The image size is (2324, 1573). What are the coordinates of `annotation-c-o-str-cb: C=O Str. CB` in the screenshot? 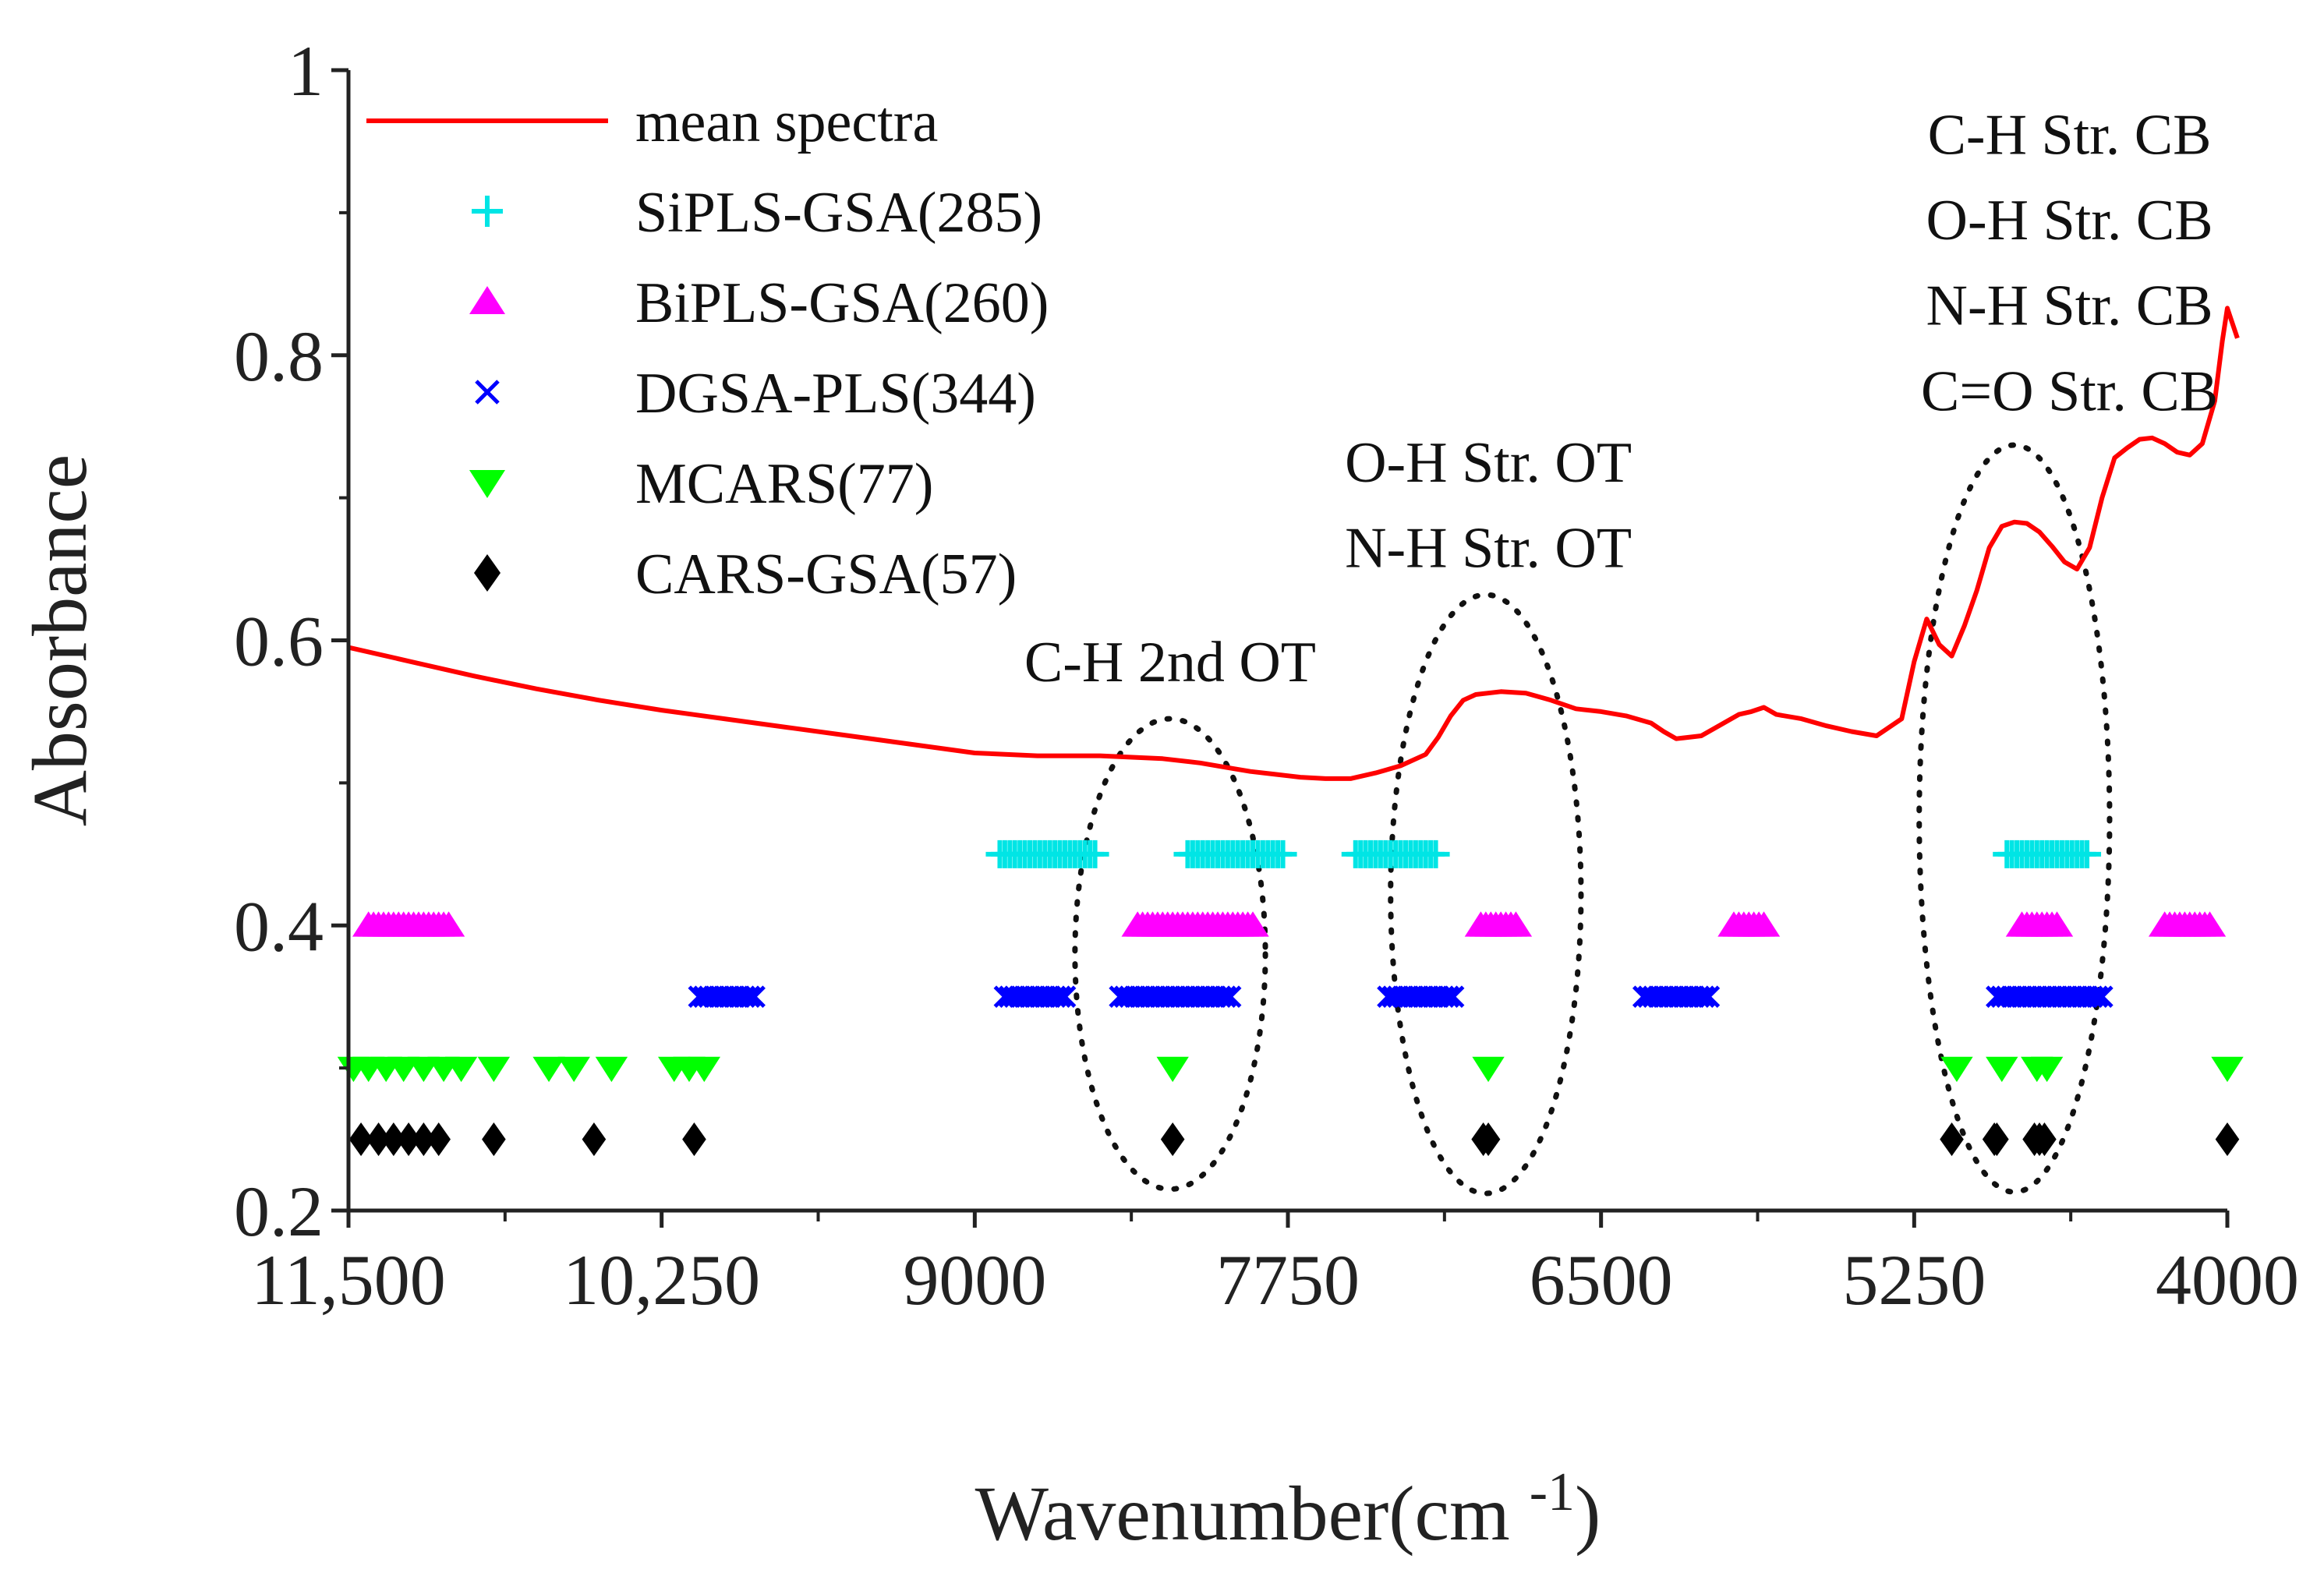 It's located at (2069, 391).